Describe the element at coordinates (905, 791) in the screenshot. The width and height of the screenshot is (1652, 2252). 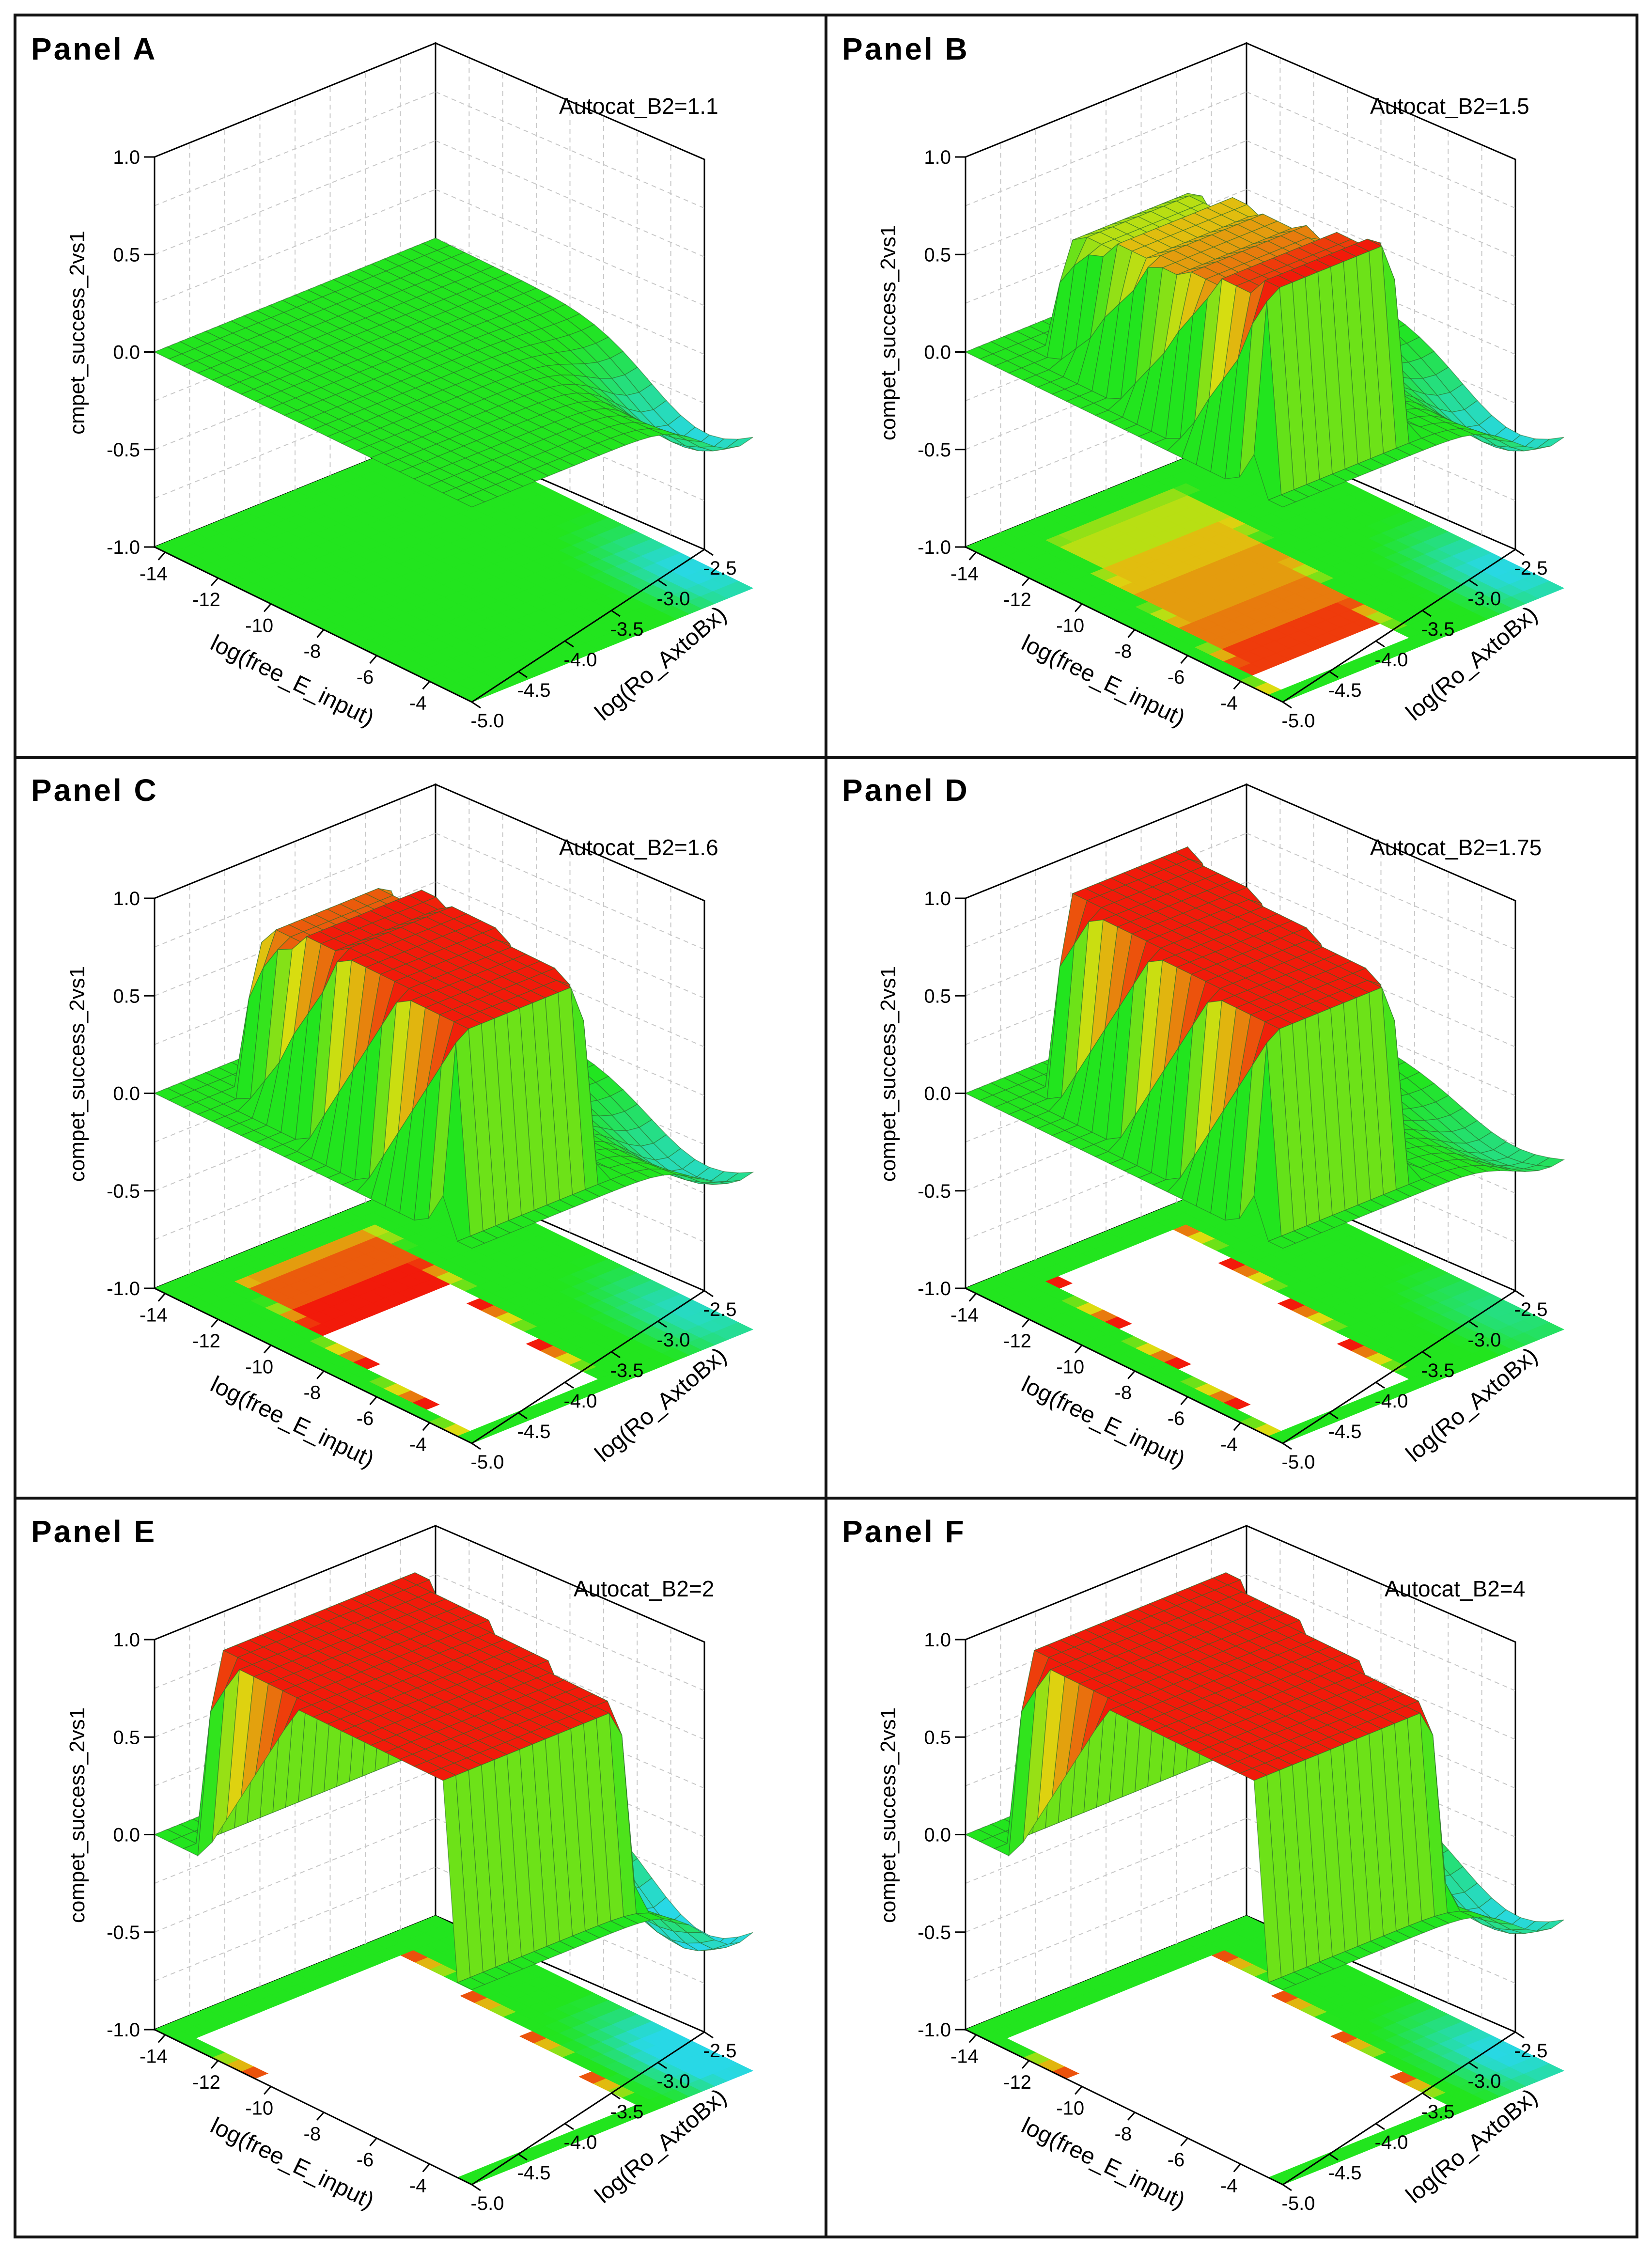
I see `panel-d-title: Panel D` at that location.